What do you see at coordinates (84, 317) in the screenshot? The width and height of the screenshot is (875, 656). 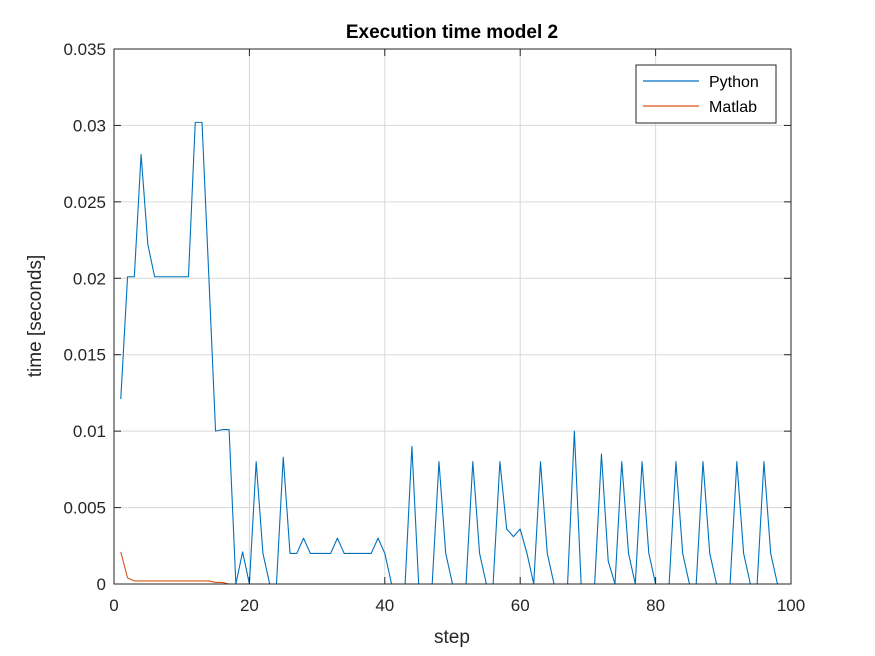 I see `y-tick-labels: 0 0.005 0.01 0.015 0.02 0.025 0.03 0.035` at bounding box center [84, 317].